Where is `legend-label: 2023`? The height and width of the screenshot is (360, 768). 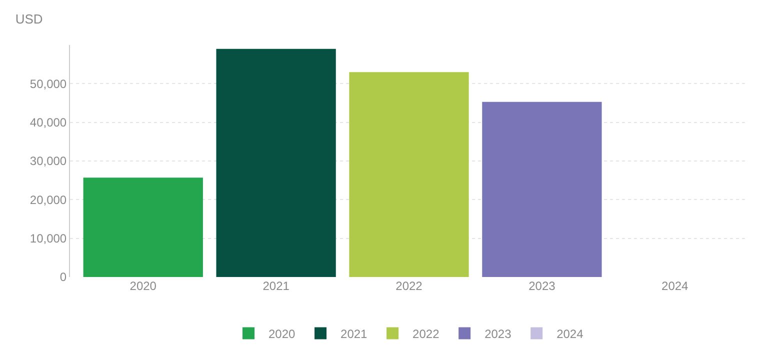
legend-label: 2023 is located at coordinates (498, 333).